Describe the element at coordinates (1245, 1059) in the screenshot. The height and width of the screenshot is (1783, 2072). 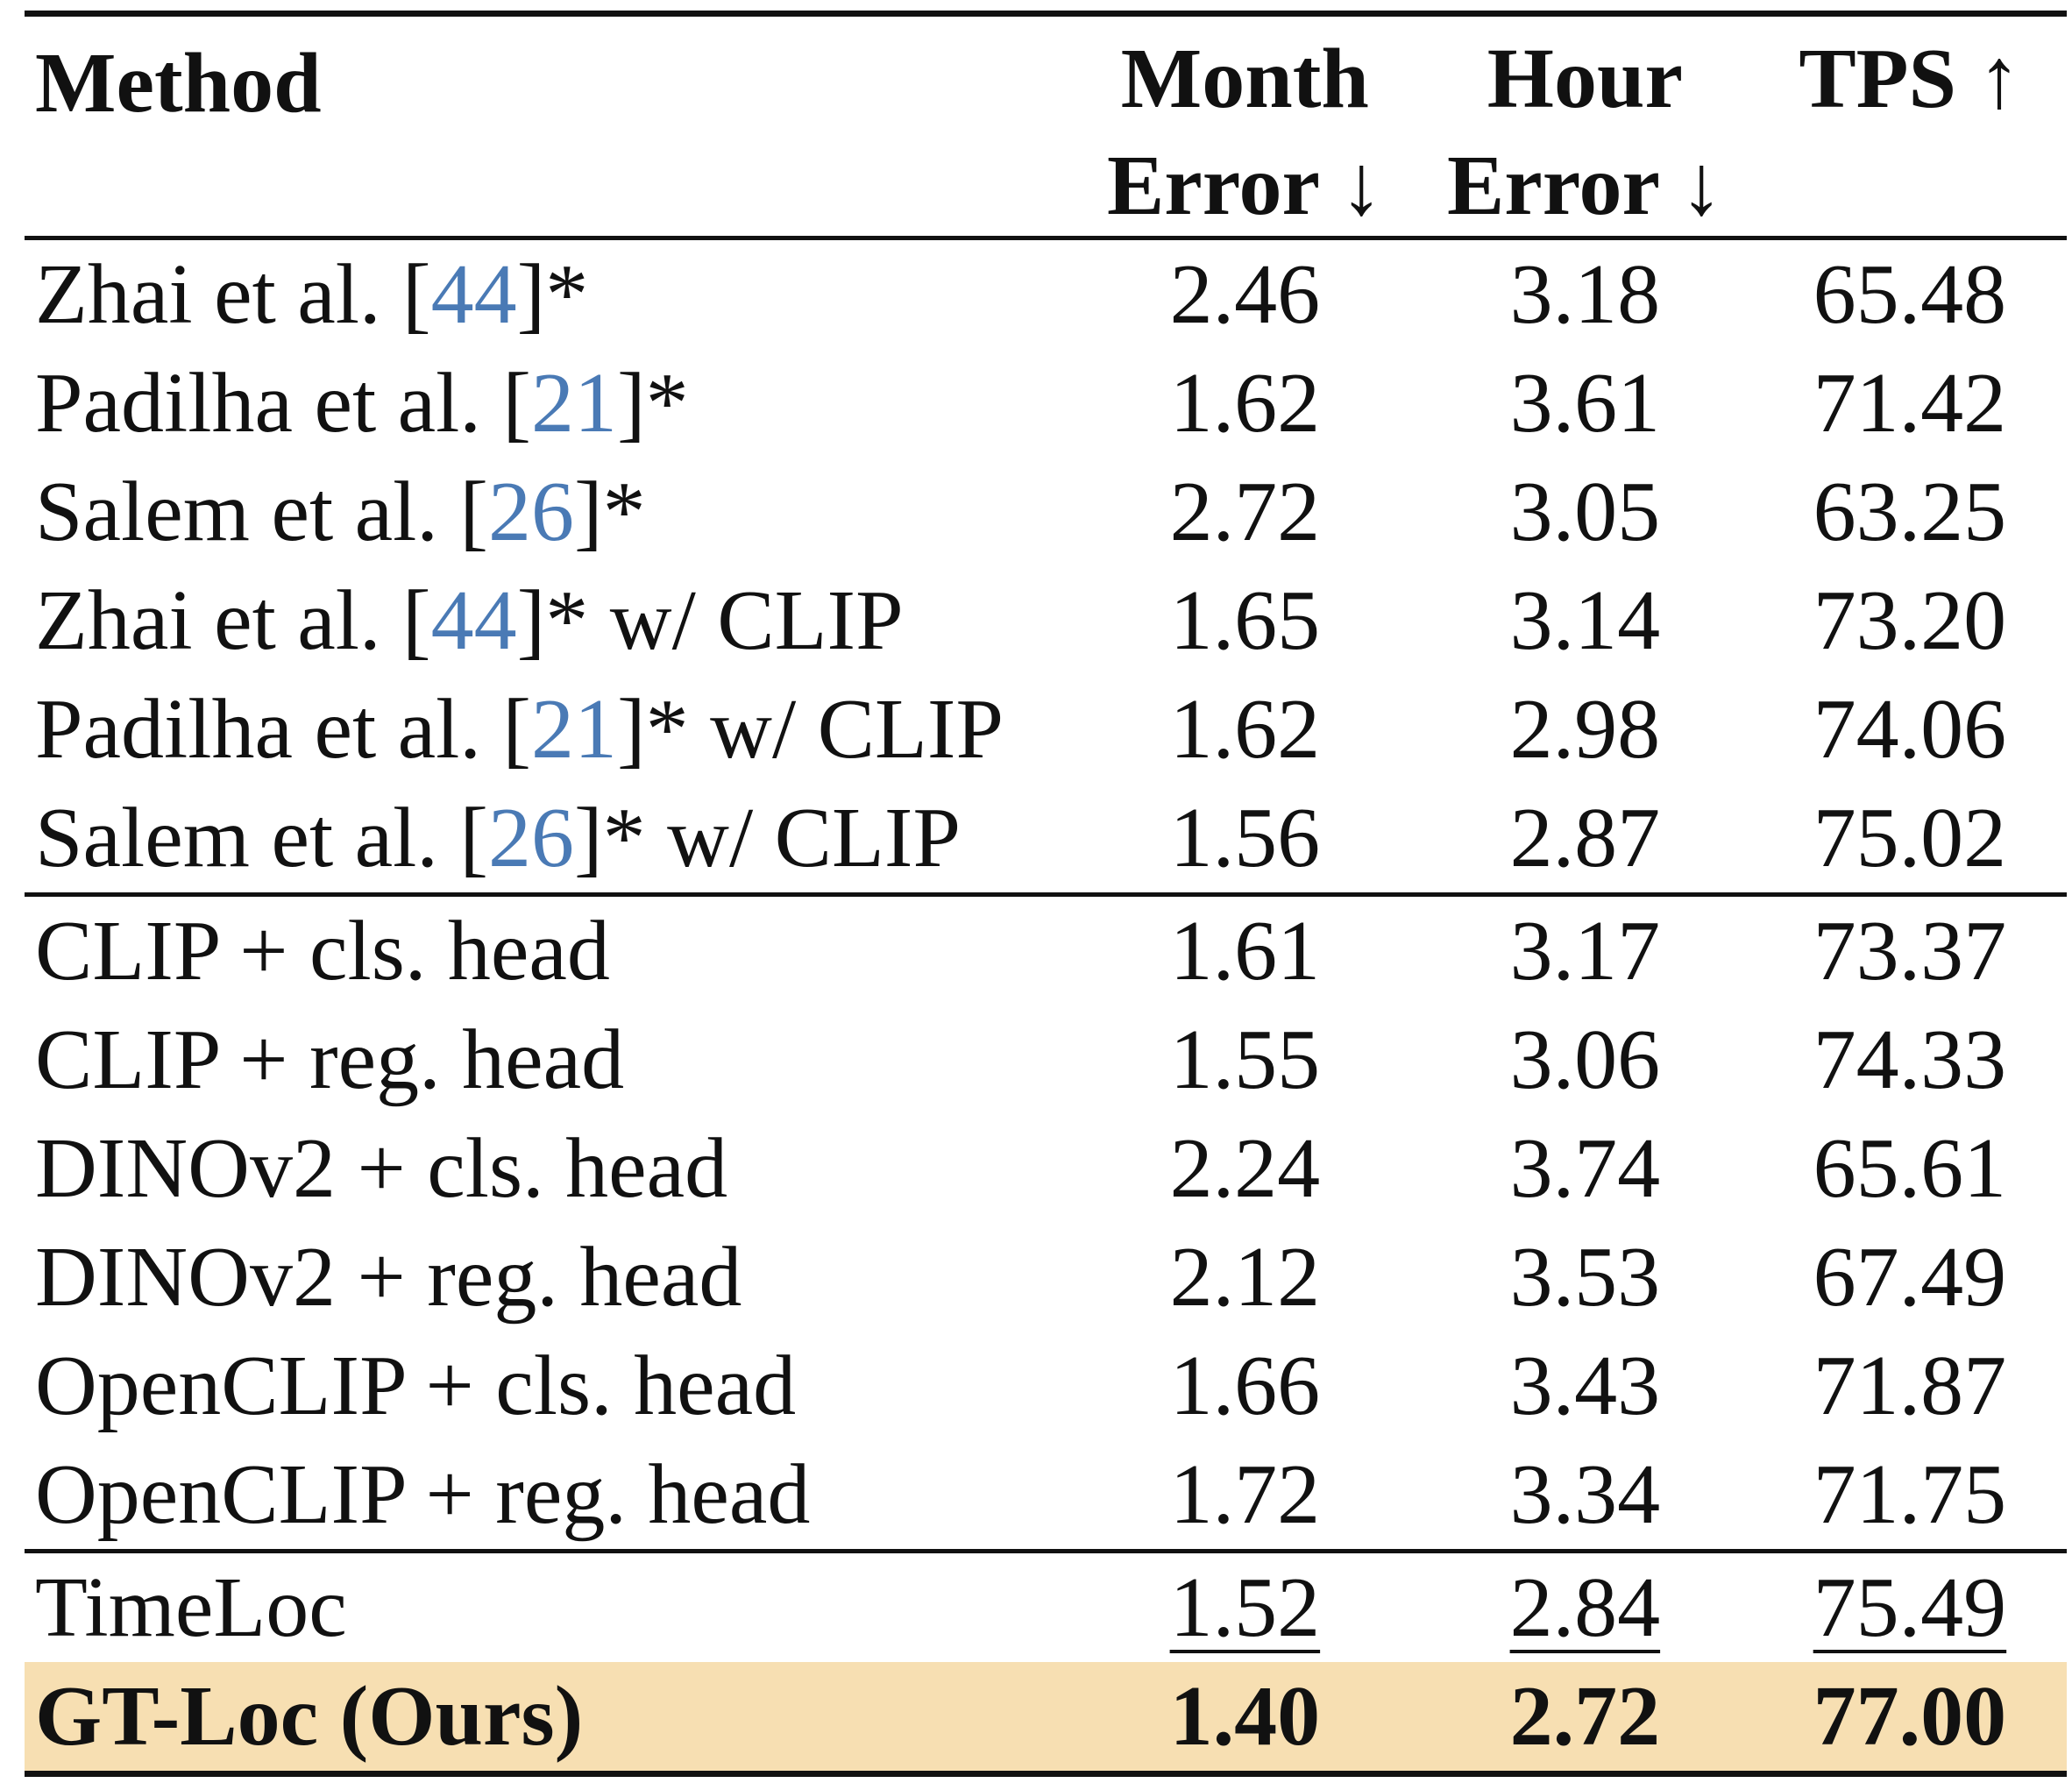
I see `month-error-value: 1.55` at that location.